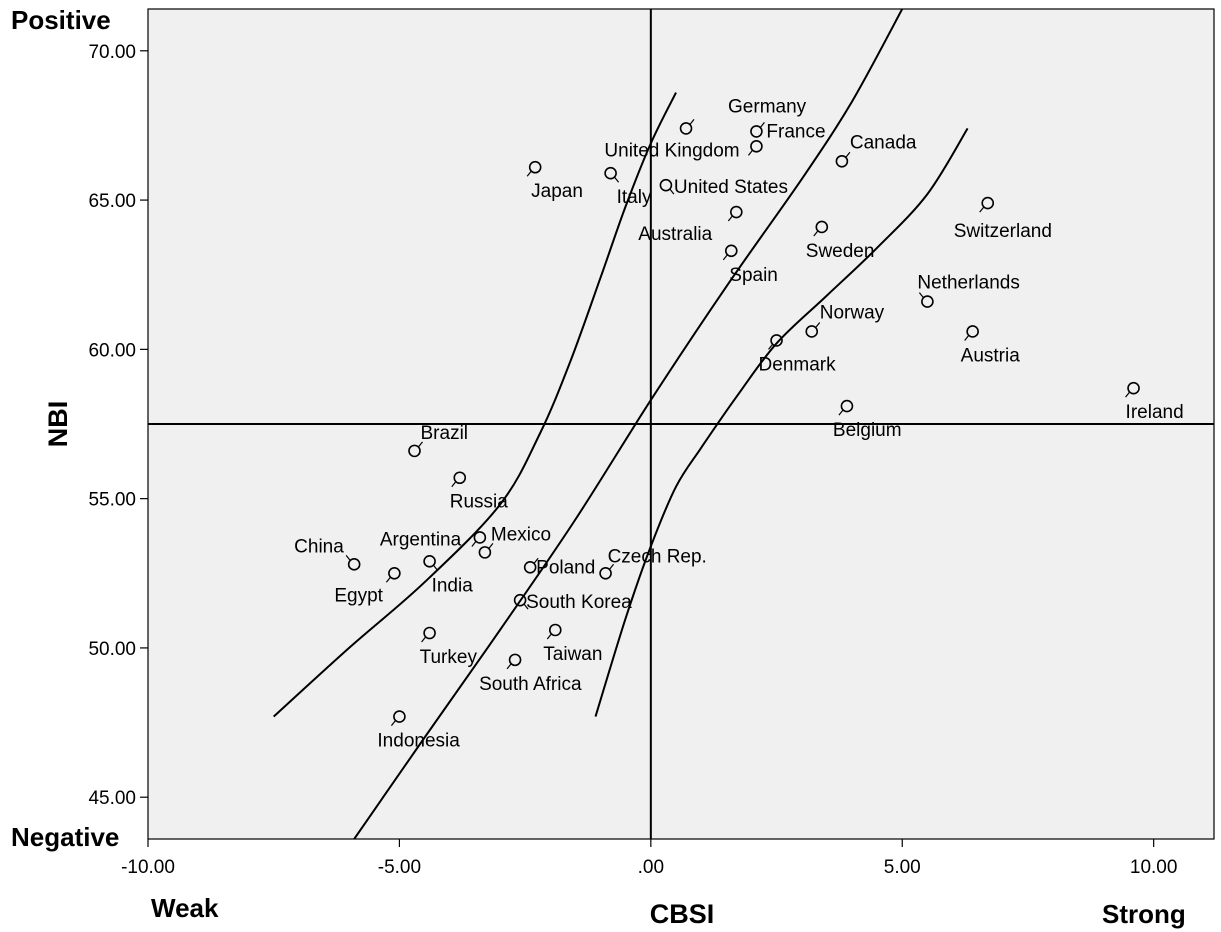  Describe the element at coordinates (521, 534) in the screenshot. I see `point-label: Mexico` at that location.